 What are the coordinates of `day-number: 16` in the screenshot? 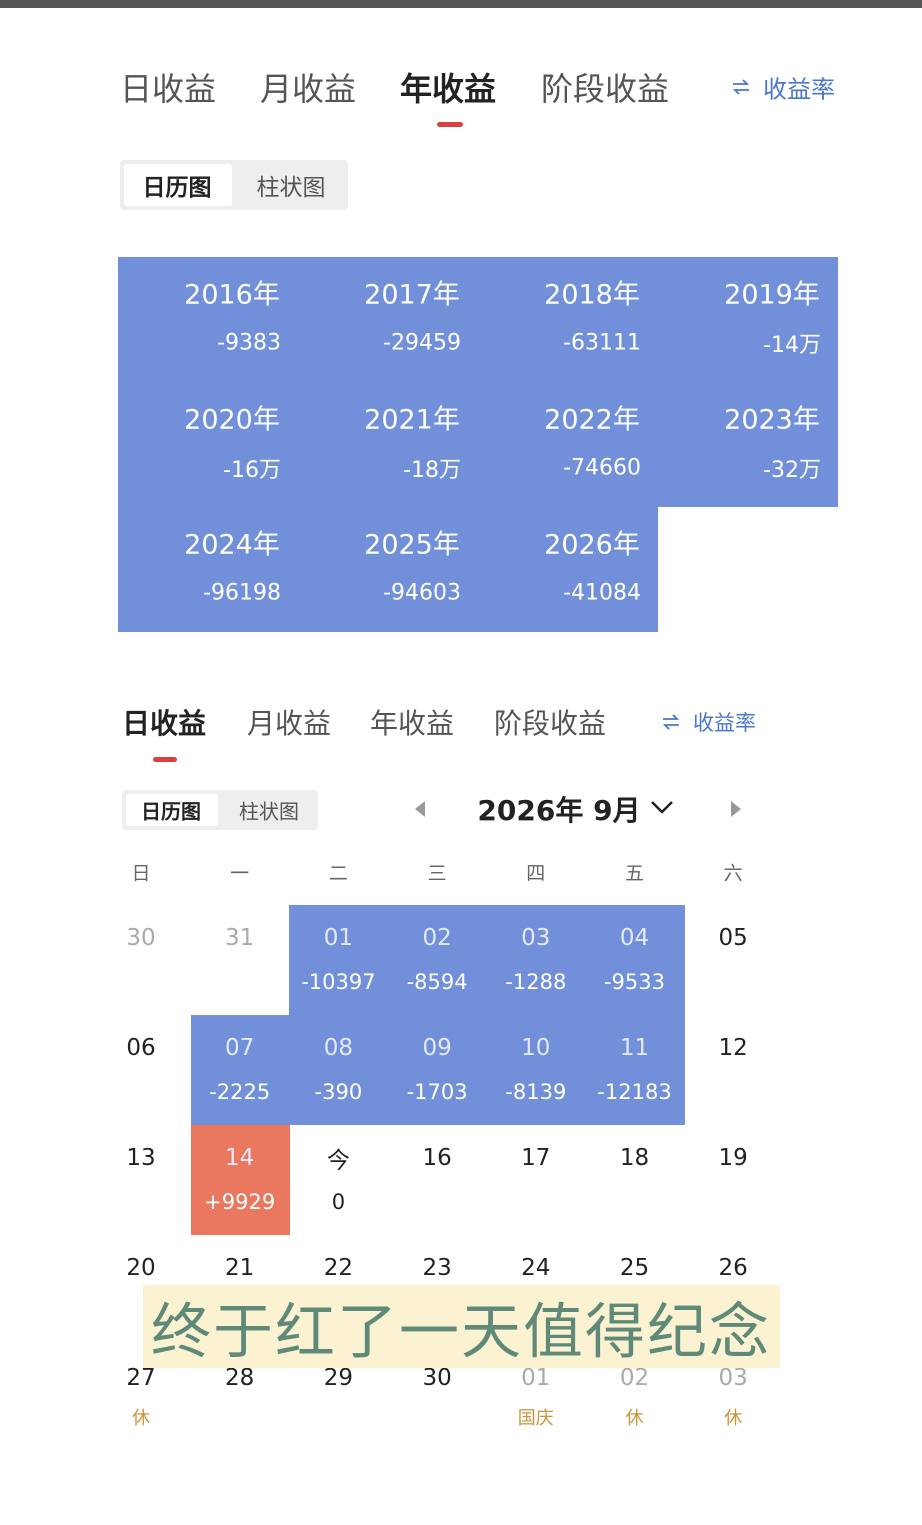 It's located at (437, 1158).